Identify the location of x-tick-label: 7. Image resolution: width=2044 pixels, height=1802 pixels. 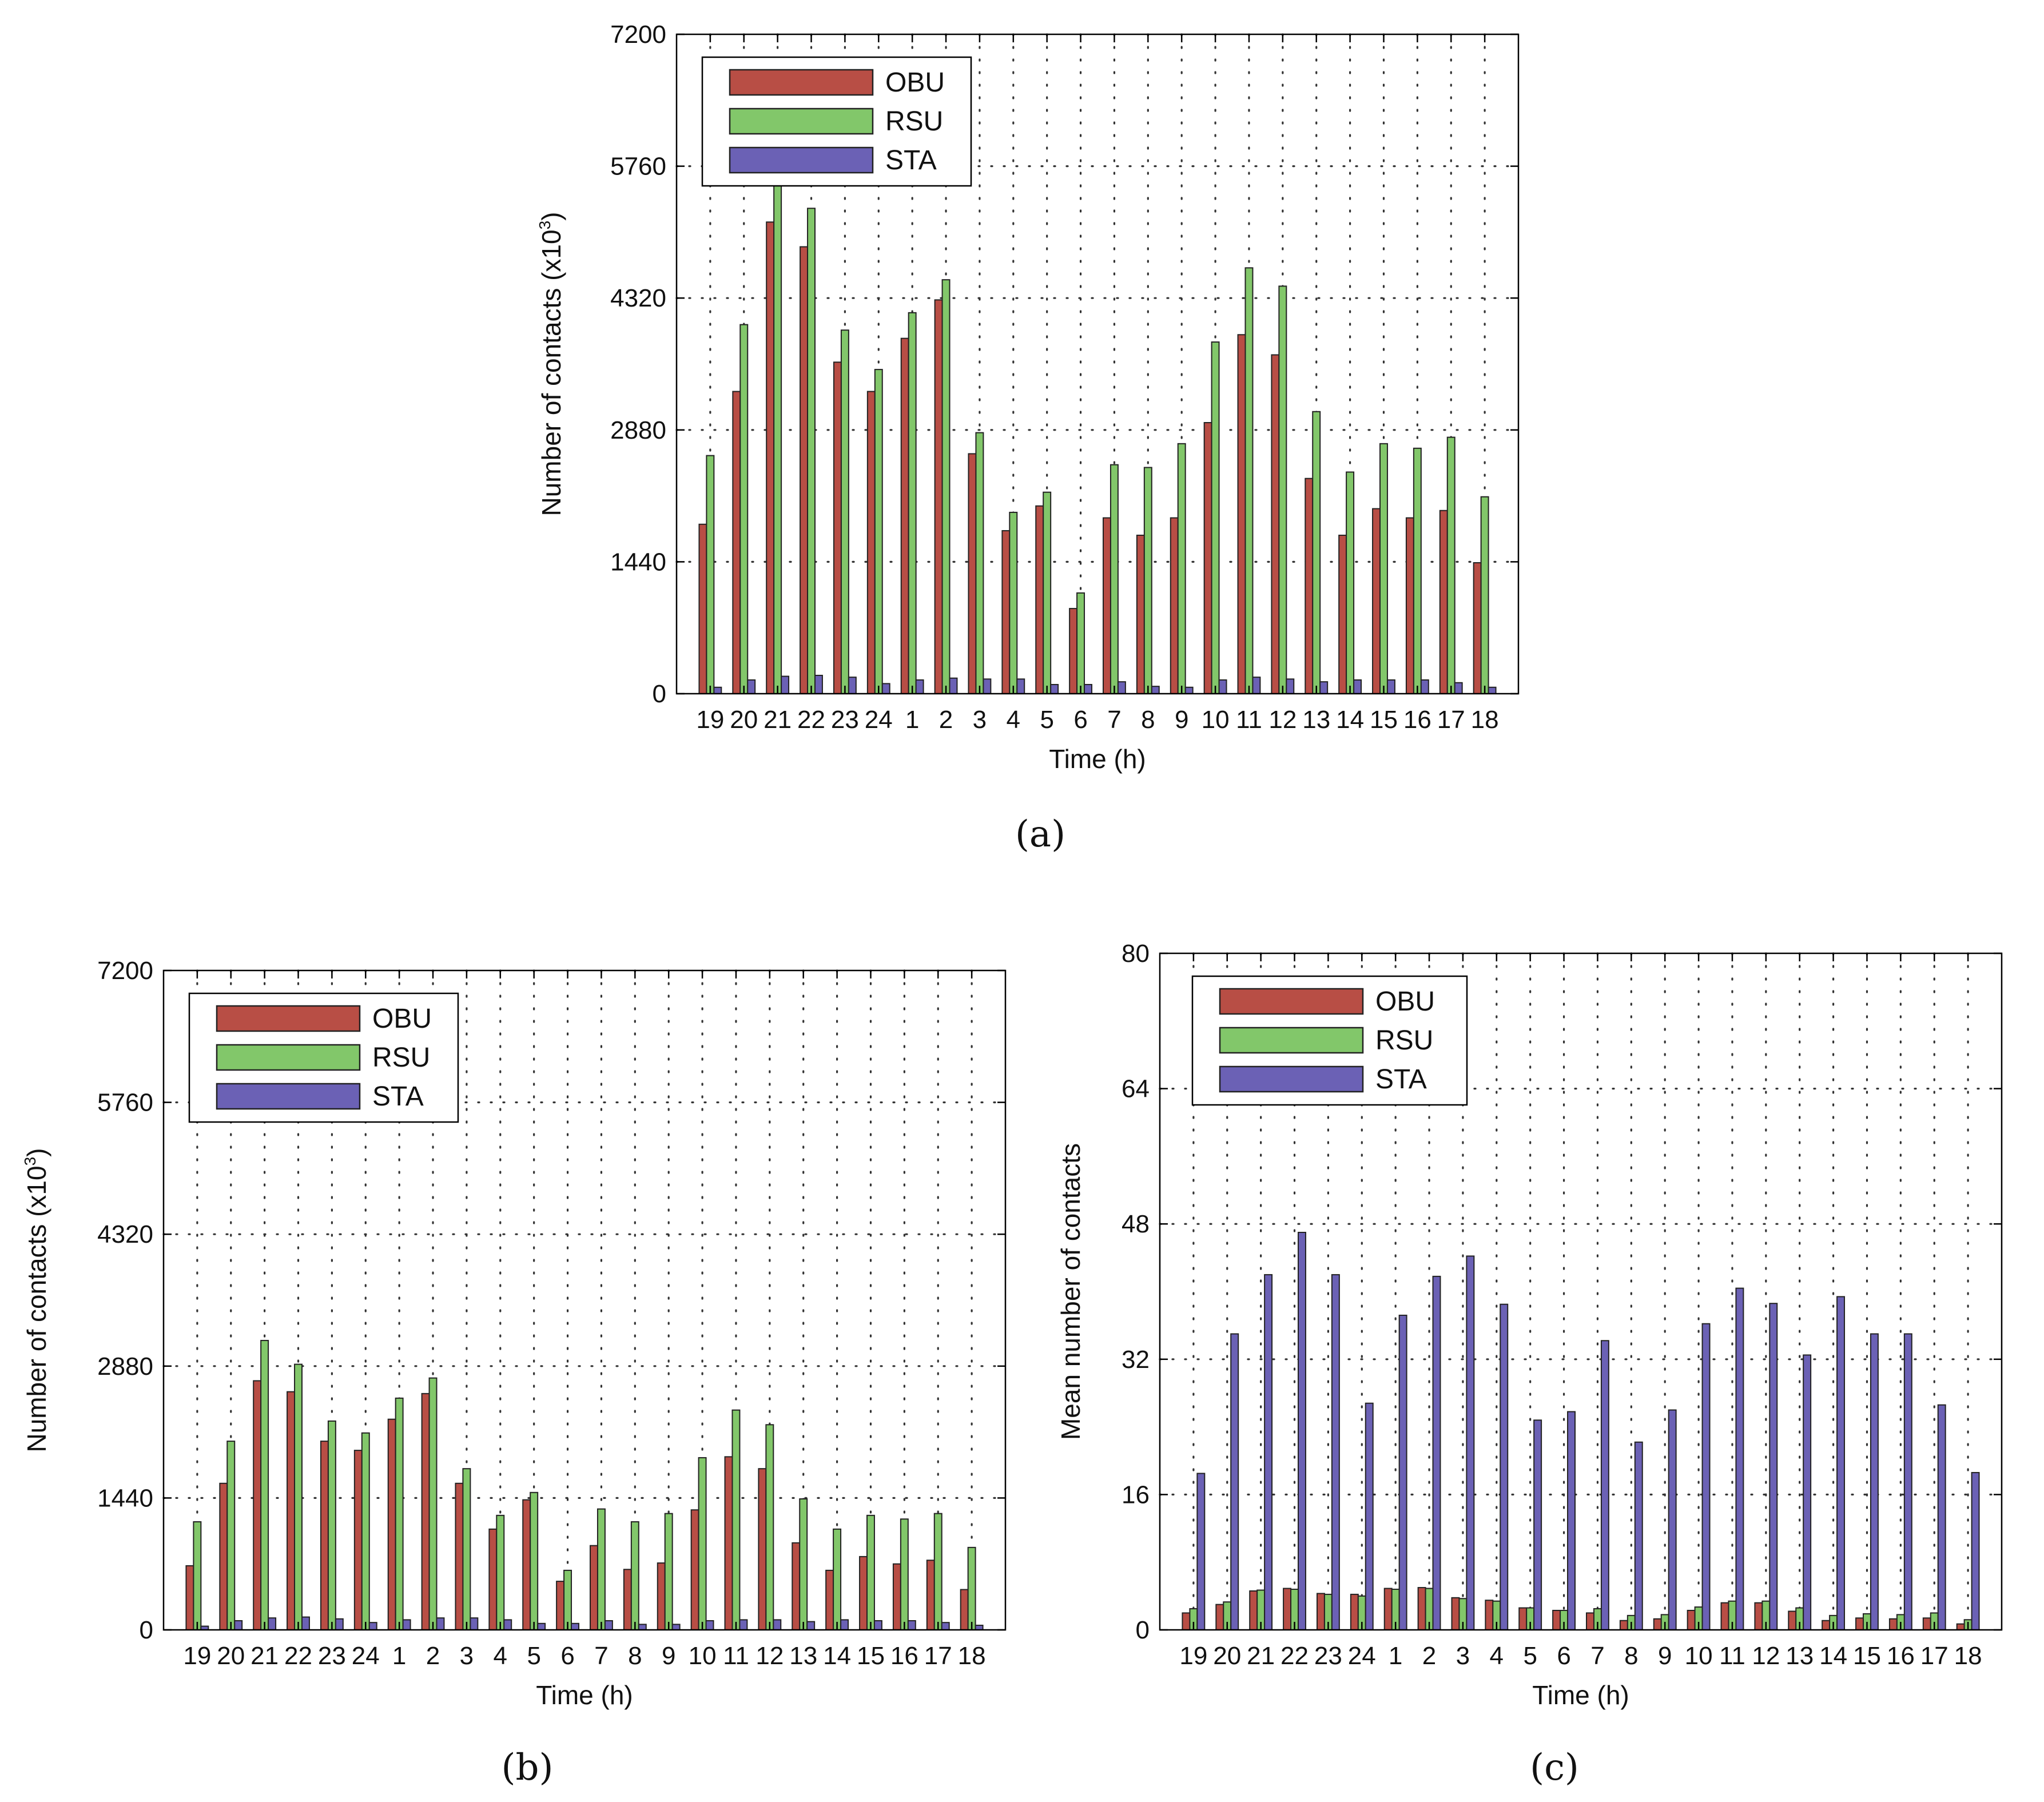
(1114, 720).